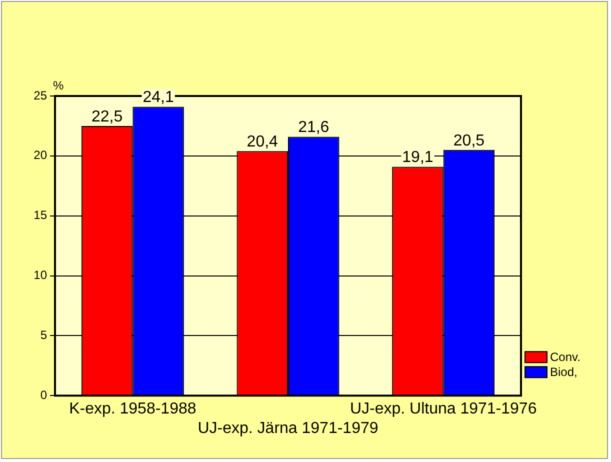 This screenshot has width=611, height=462. I want to click on x-tick-label: UJ-exp. Järna 1971-1979, so click(288, 428).